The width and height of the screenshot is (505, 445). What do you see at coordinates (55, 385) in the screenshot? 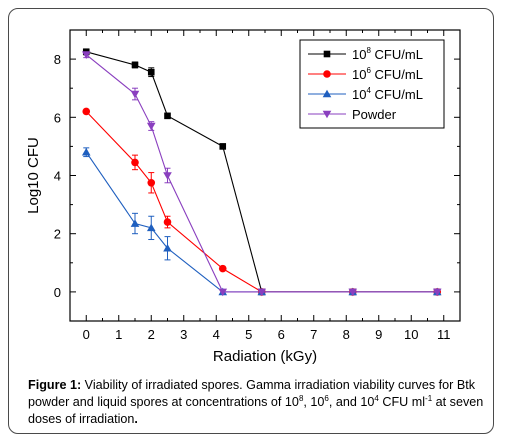
I see `caption-label: Figure 1:` at bounding box center [55, 385].